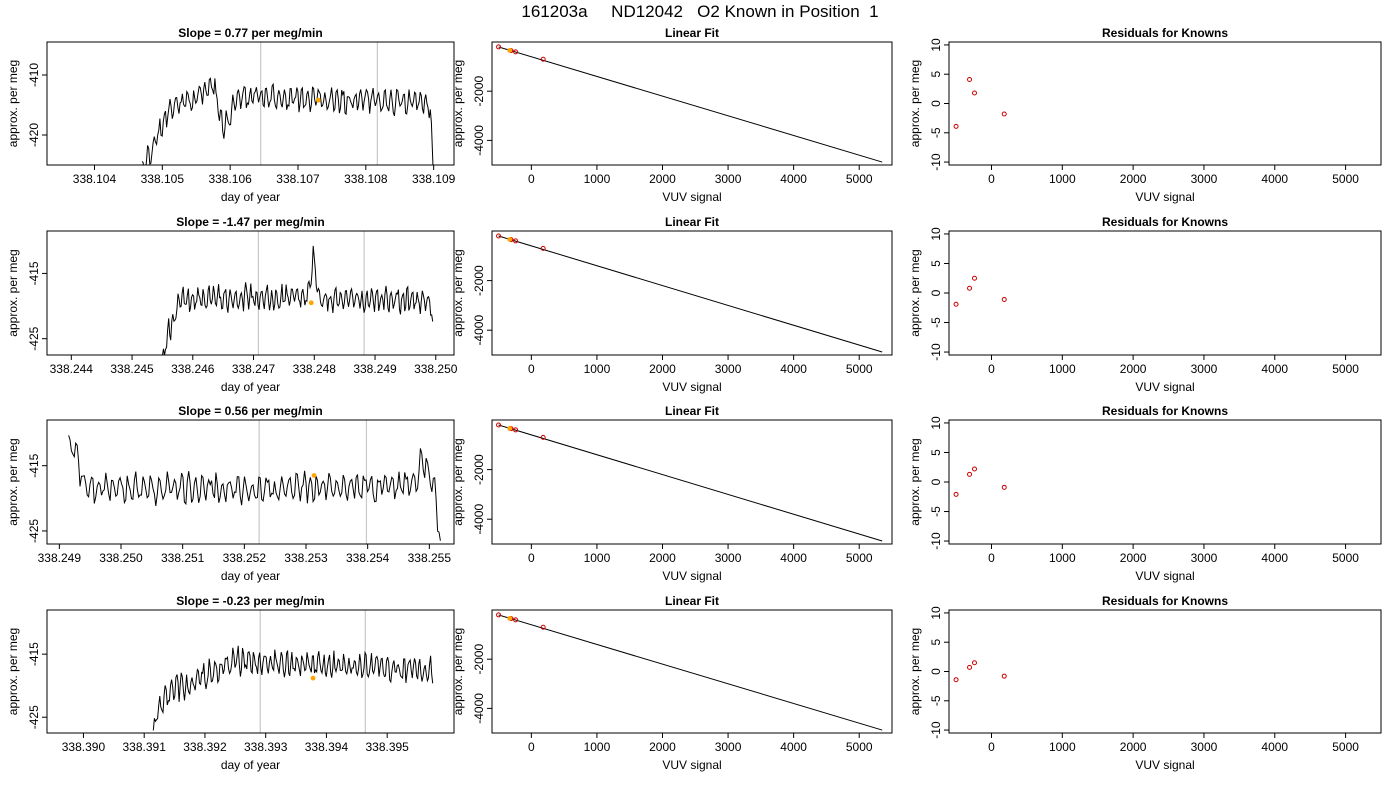  What do you see at coordinates (72, 369) in the screenshot?
I see `x-tick-label: 338.244` at bounding box center [72, 369].